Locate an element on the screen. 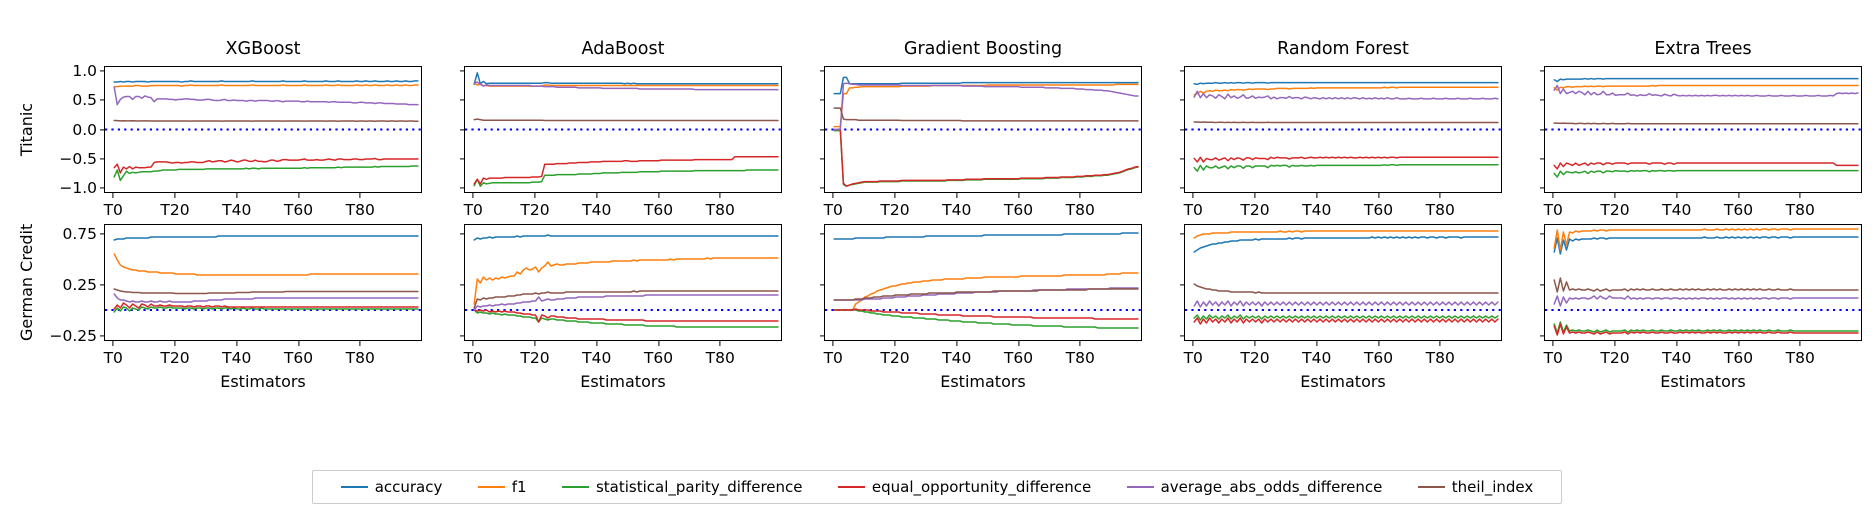 The width and height of the screenshot is (1874, 524). legend-item-statistical-parity-difference: statistical_parity_difference is located at coordinates (682, 487).